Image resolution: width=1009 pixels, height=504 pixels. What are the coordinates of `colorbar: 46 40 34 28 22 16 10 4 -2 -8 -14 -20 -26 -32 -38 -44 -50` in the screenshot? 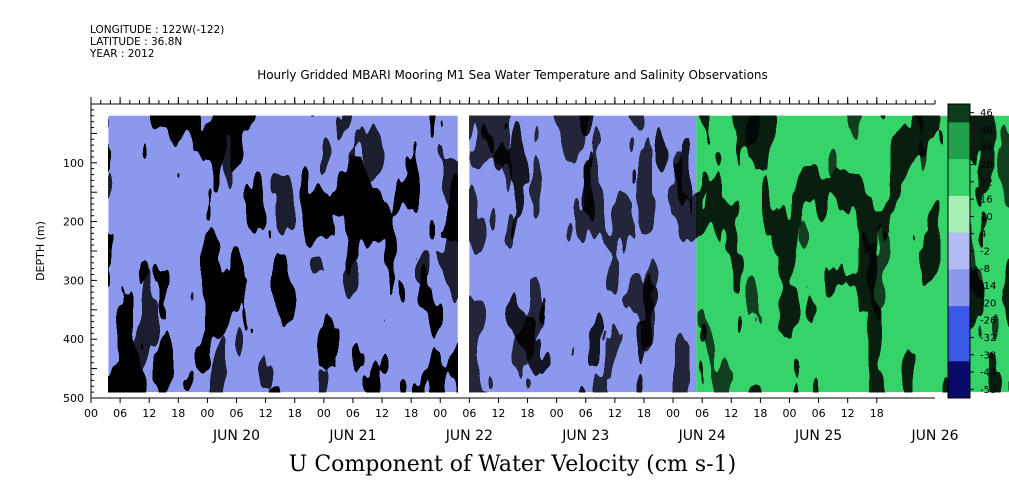 It's located at (971, 251).